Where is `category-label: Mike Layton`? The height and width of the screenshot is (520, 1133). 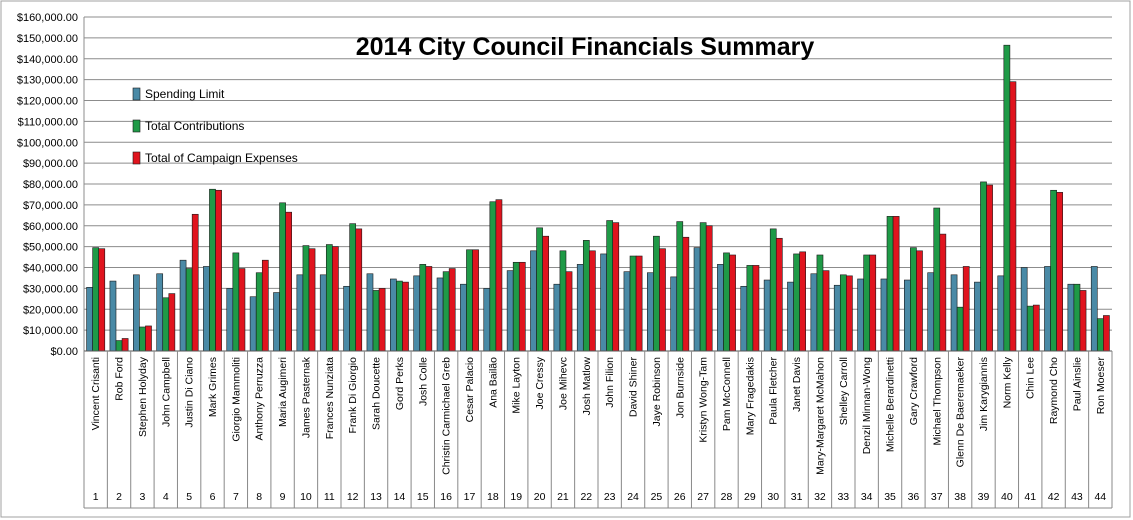 category-label: Mike Layton is located at coordinates (517, 385).